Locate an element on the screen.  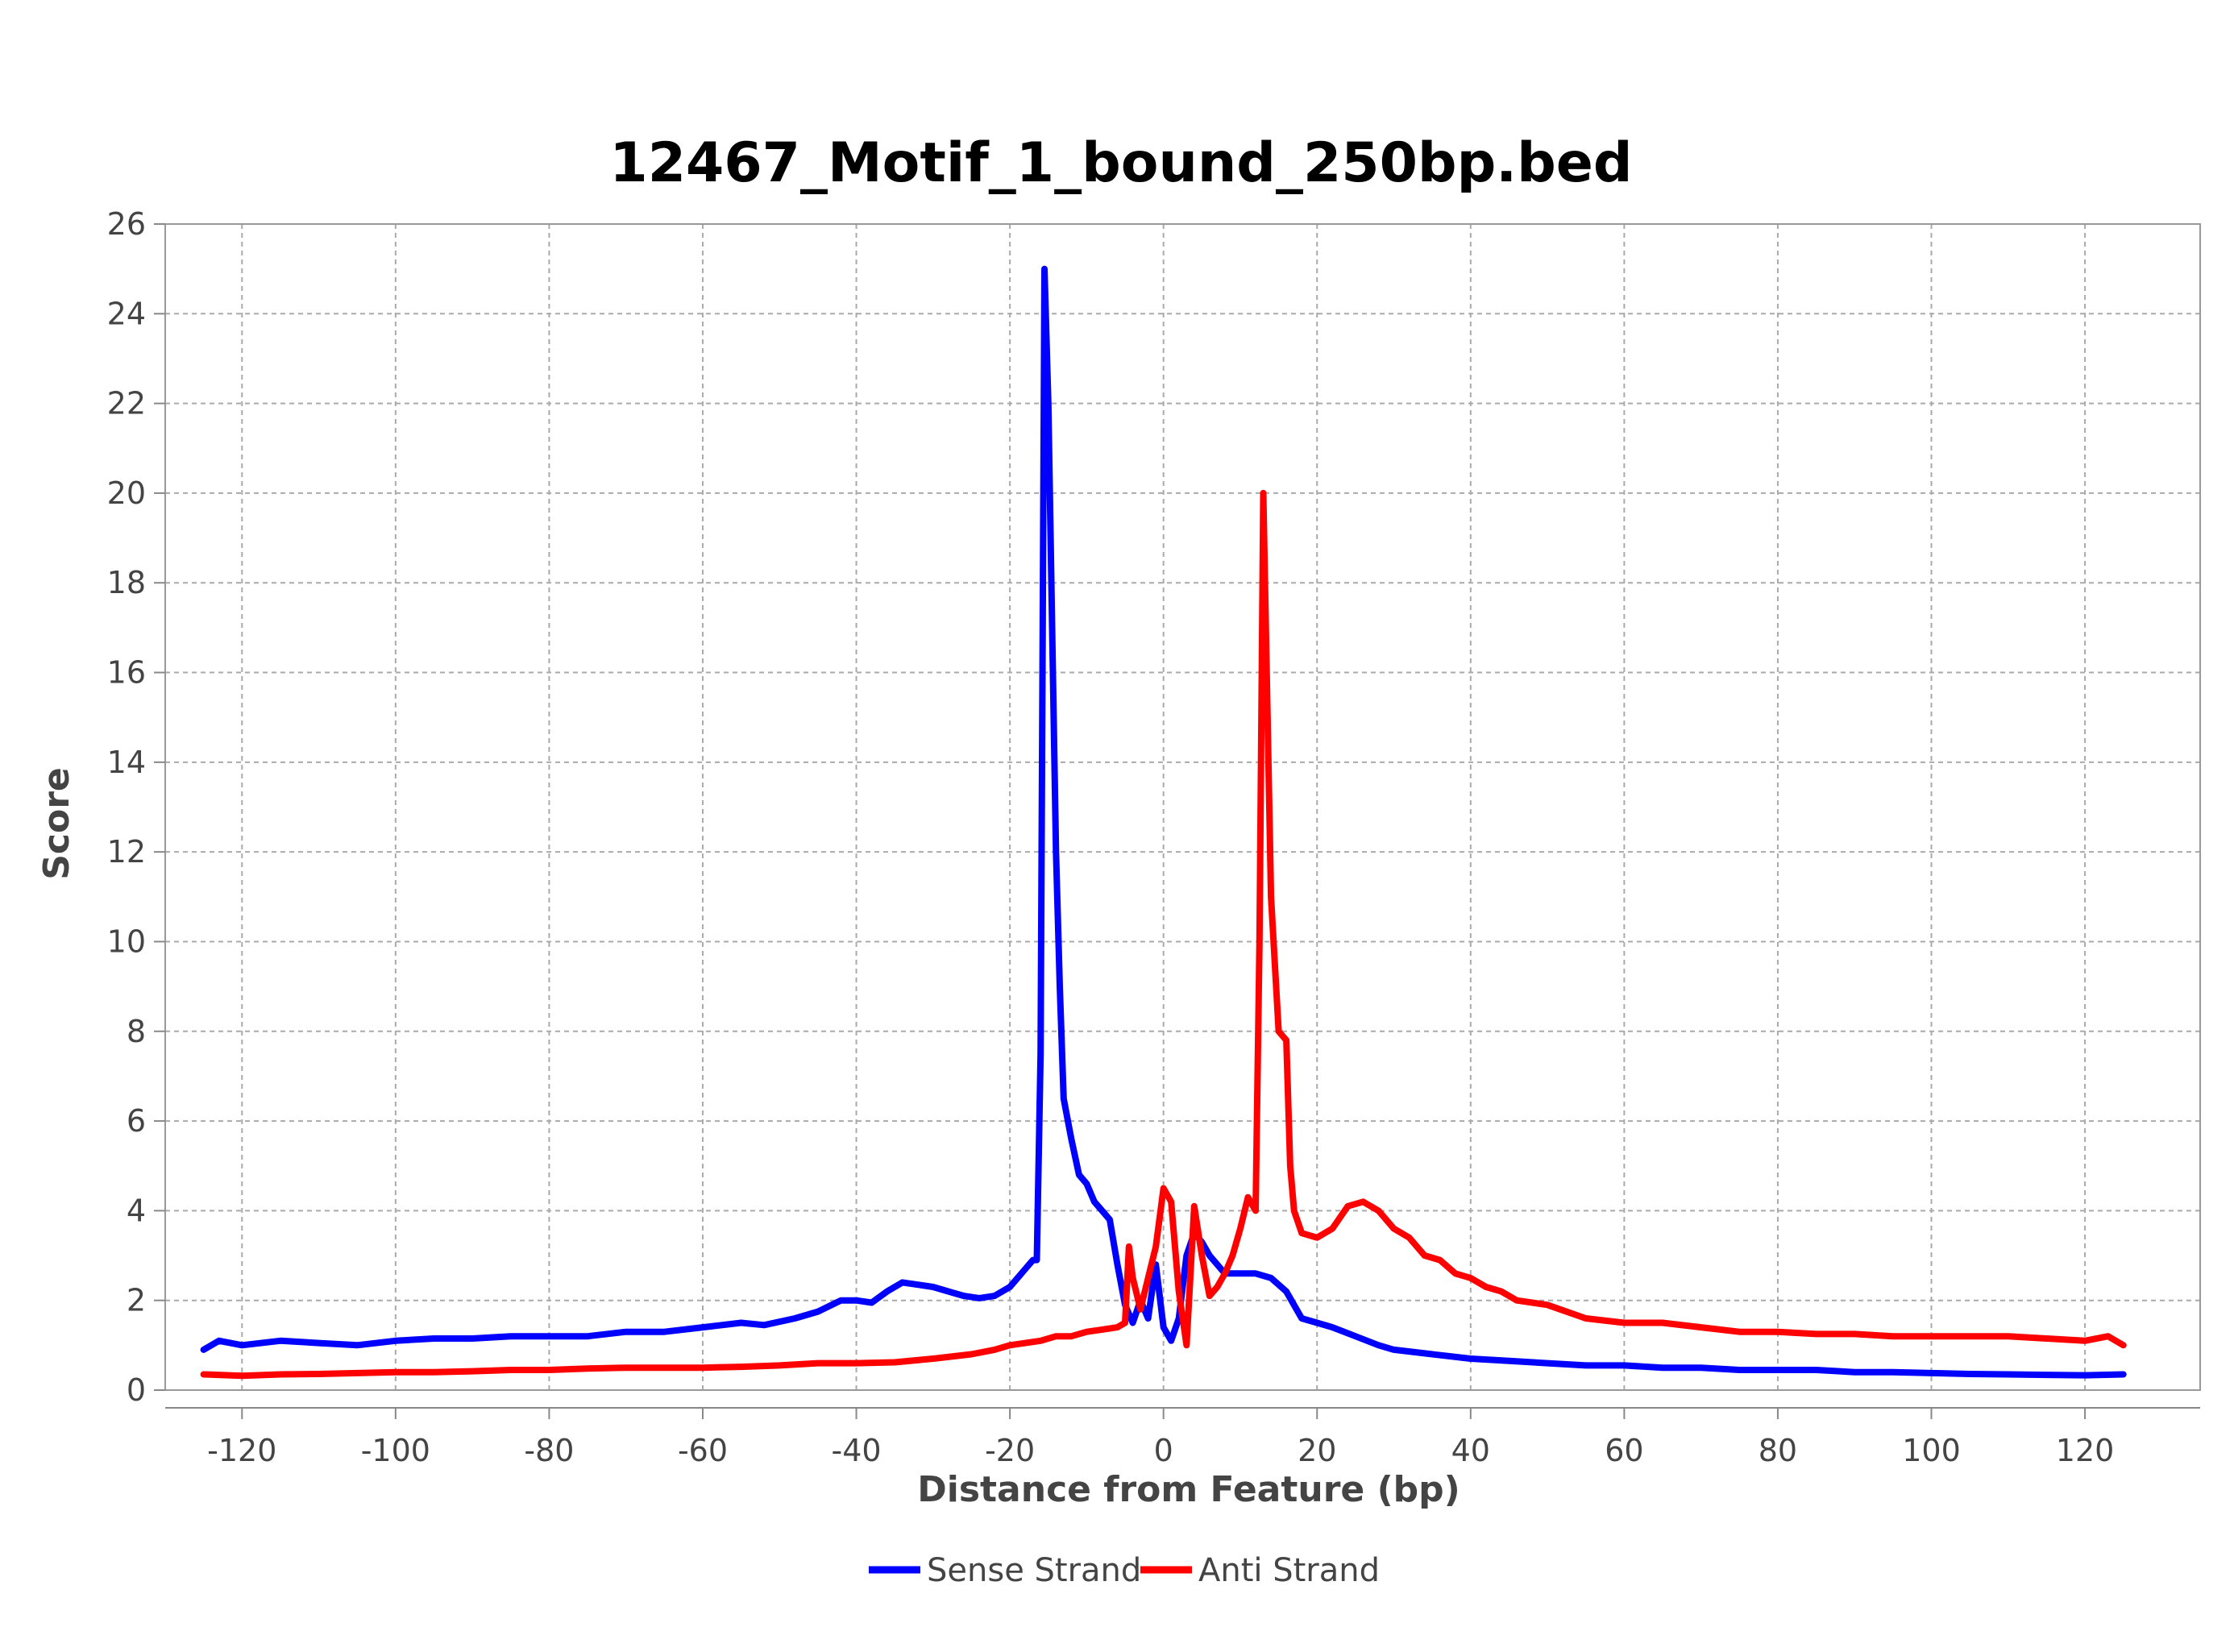
x-axis-label: Distance from Feature (bp) is located at coordinates (1188, 1489).